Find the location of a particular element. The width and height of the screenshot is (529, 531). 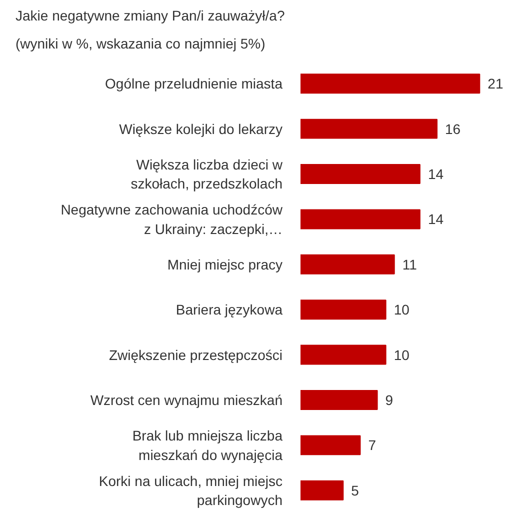

data-label: 21 is located at coordinates (496, 84).